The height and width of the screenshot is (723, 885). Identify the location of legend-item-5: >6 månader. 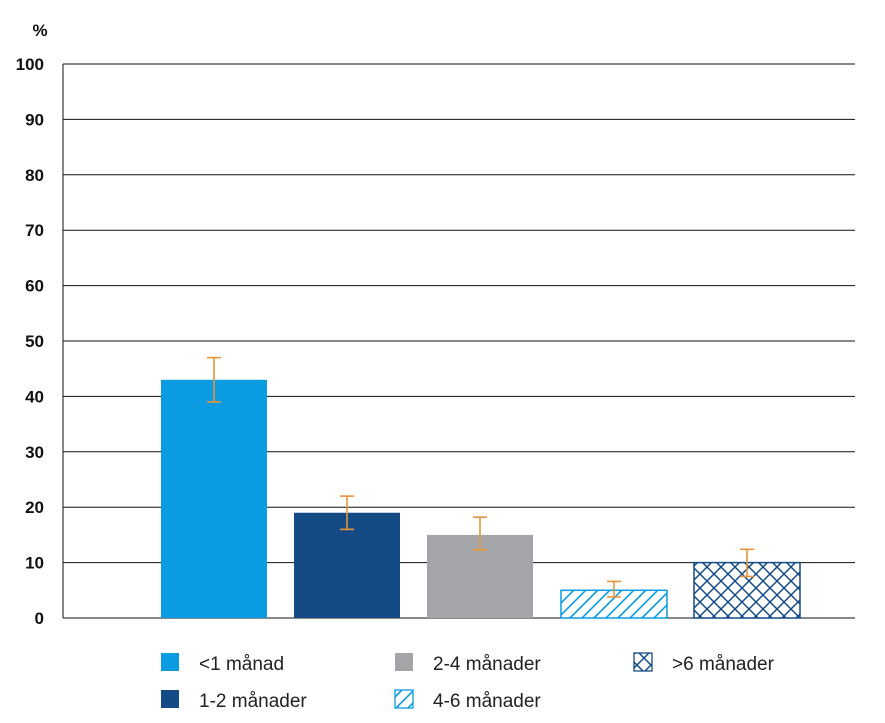
(704, 663).